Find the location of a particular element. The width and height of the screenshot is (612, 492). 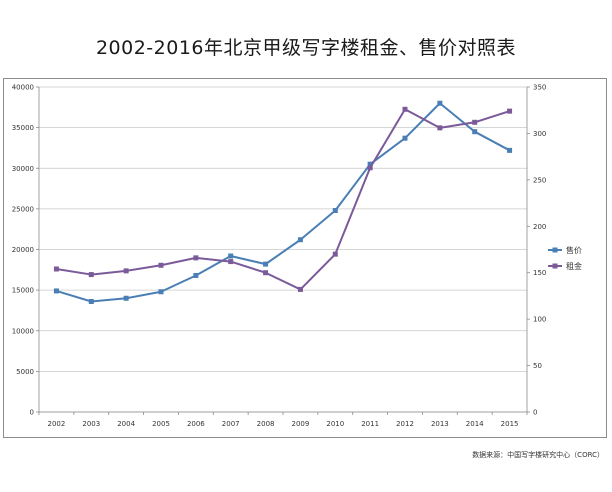

left-tick-label: 40000 is located at coordinates (23, 88).